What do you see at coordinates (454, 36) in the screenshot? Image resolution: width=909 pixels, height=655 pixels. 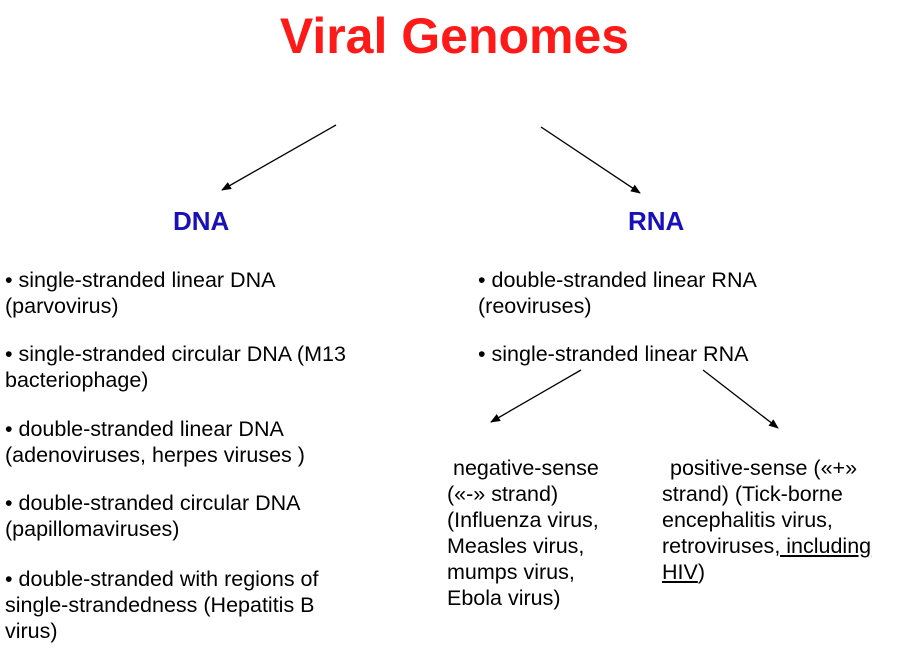 I see `page-title: Viral Genomes` at bounding box center [454, 36].